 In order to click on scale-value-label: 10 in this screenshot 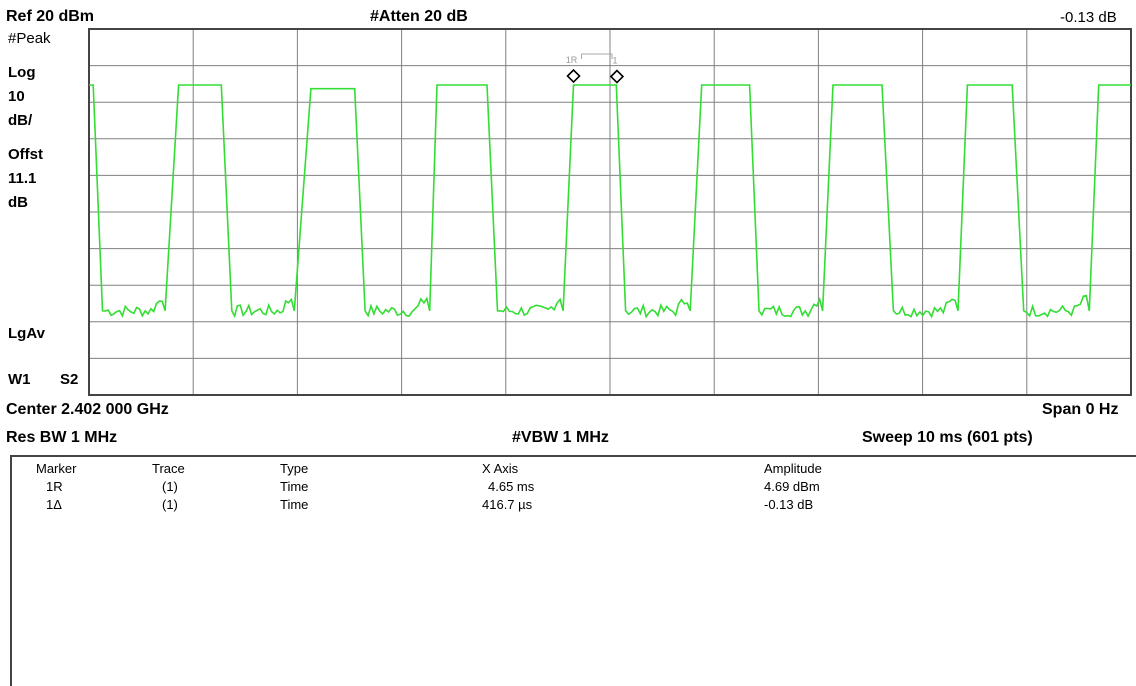, I will do `click(16, 96)`.